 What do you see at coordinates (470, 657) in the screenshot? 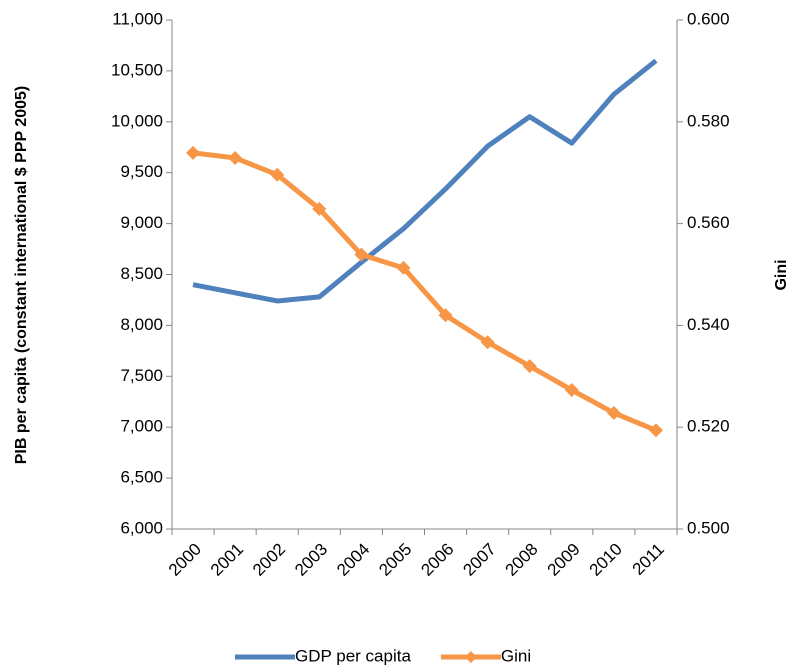
I see `legend-marker` at bounding box center [470, 657].